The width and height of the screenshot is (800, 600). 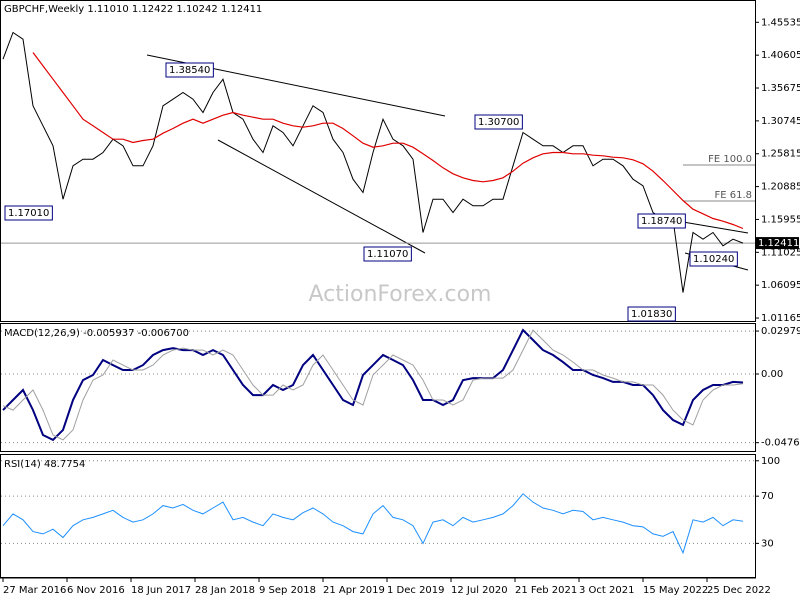 I want to click on x-tick-label: 6 Nov 2016, so click(x=96, y=590).